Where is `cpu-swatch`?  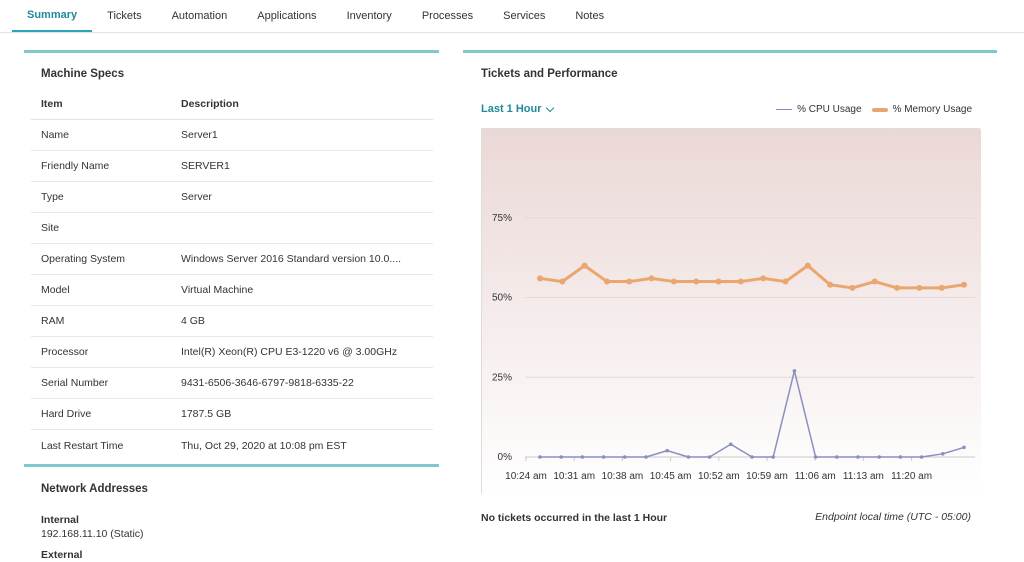 cpu-swatch is located at coordinates (784, 109).